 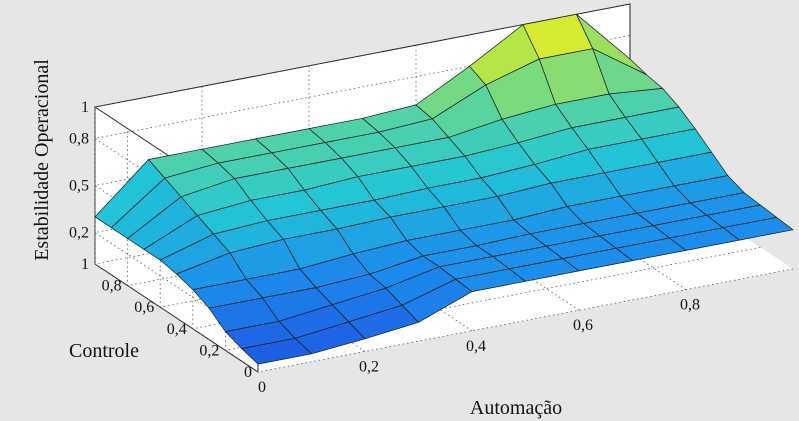 What do you see at coordinates (262, 387) in the screenshot?
I see `x-tick-label: 0` at bounding box center [262, 387].